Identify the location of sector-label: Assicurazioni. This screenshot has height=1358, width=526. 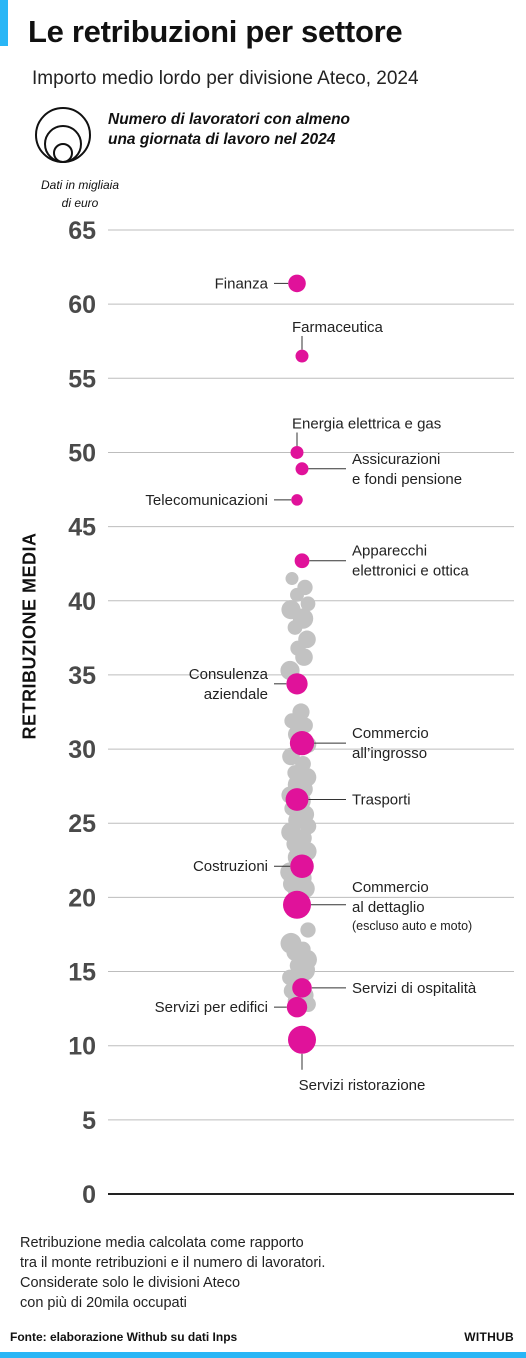
(396, 459).